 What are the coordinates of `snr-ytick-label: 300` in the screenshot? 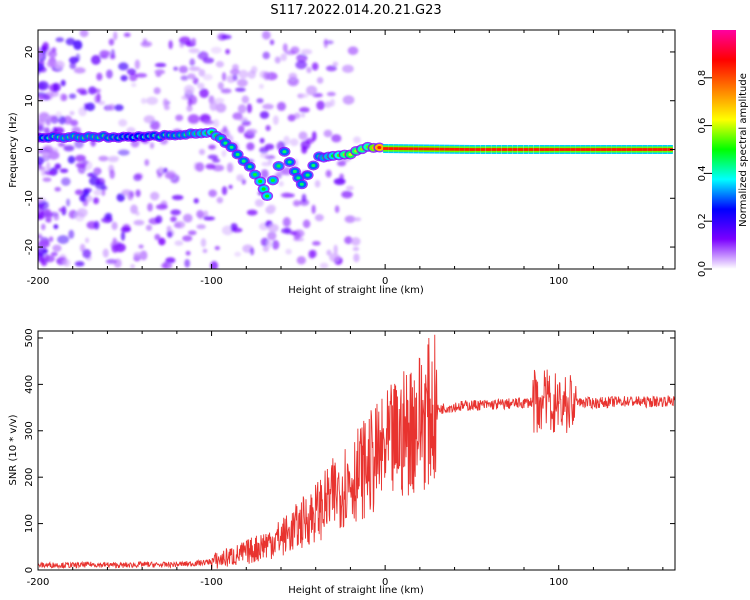 It's located at (29, 430).